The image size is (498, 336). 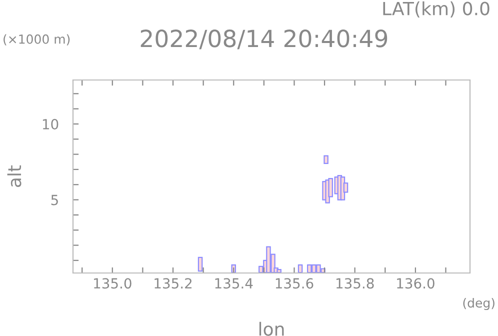 I want to click on x-tick-label: 135.0, so click(x=113, y=283).